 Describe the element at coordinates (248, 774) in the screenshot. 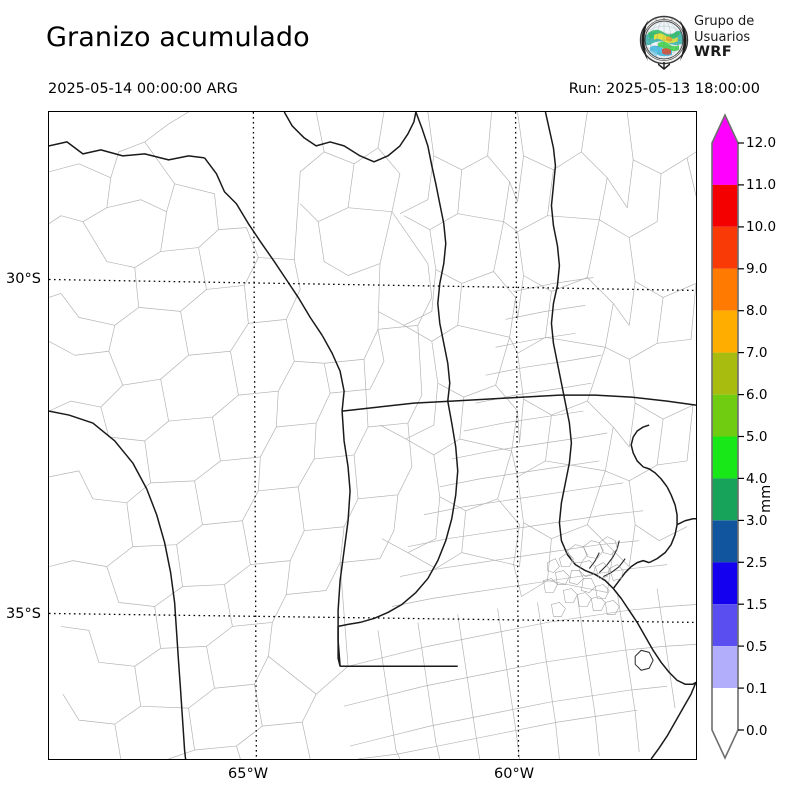

I see `axis-label-lon-65w: 65°W` at that location.